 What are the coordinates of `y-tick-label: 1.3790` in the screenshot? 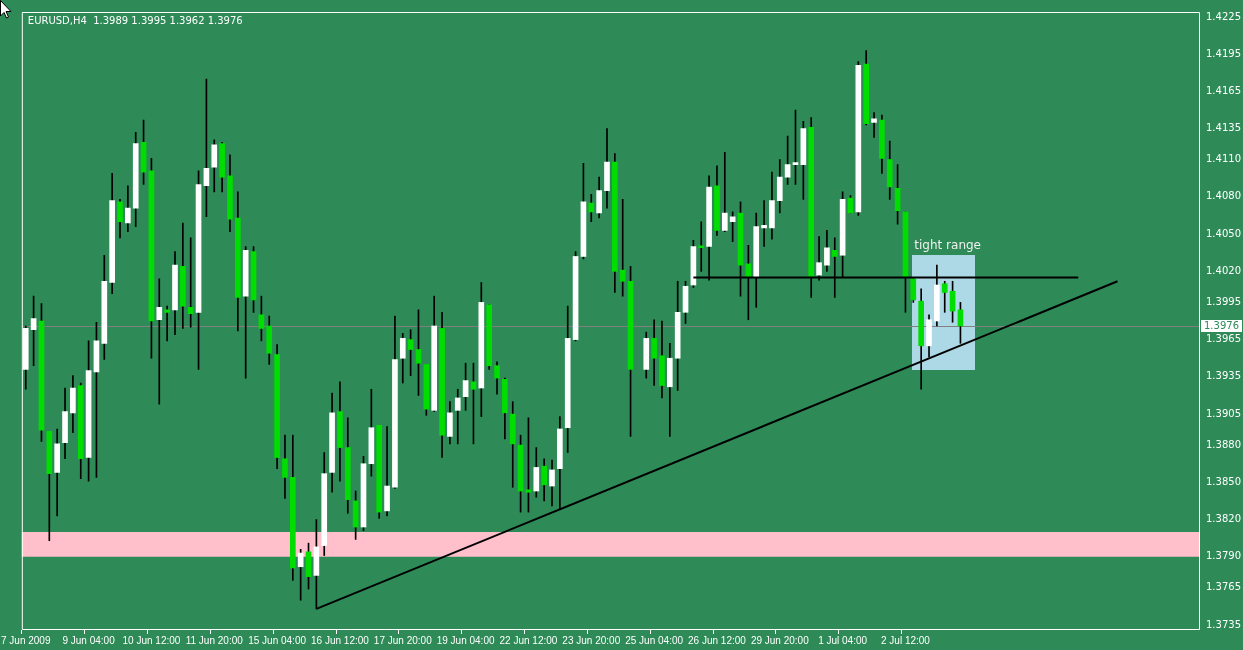 It's located at (1223, 556).